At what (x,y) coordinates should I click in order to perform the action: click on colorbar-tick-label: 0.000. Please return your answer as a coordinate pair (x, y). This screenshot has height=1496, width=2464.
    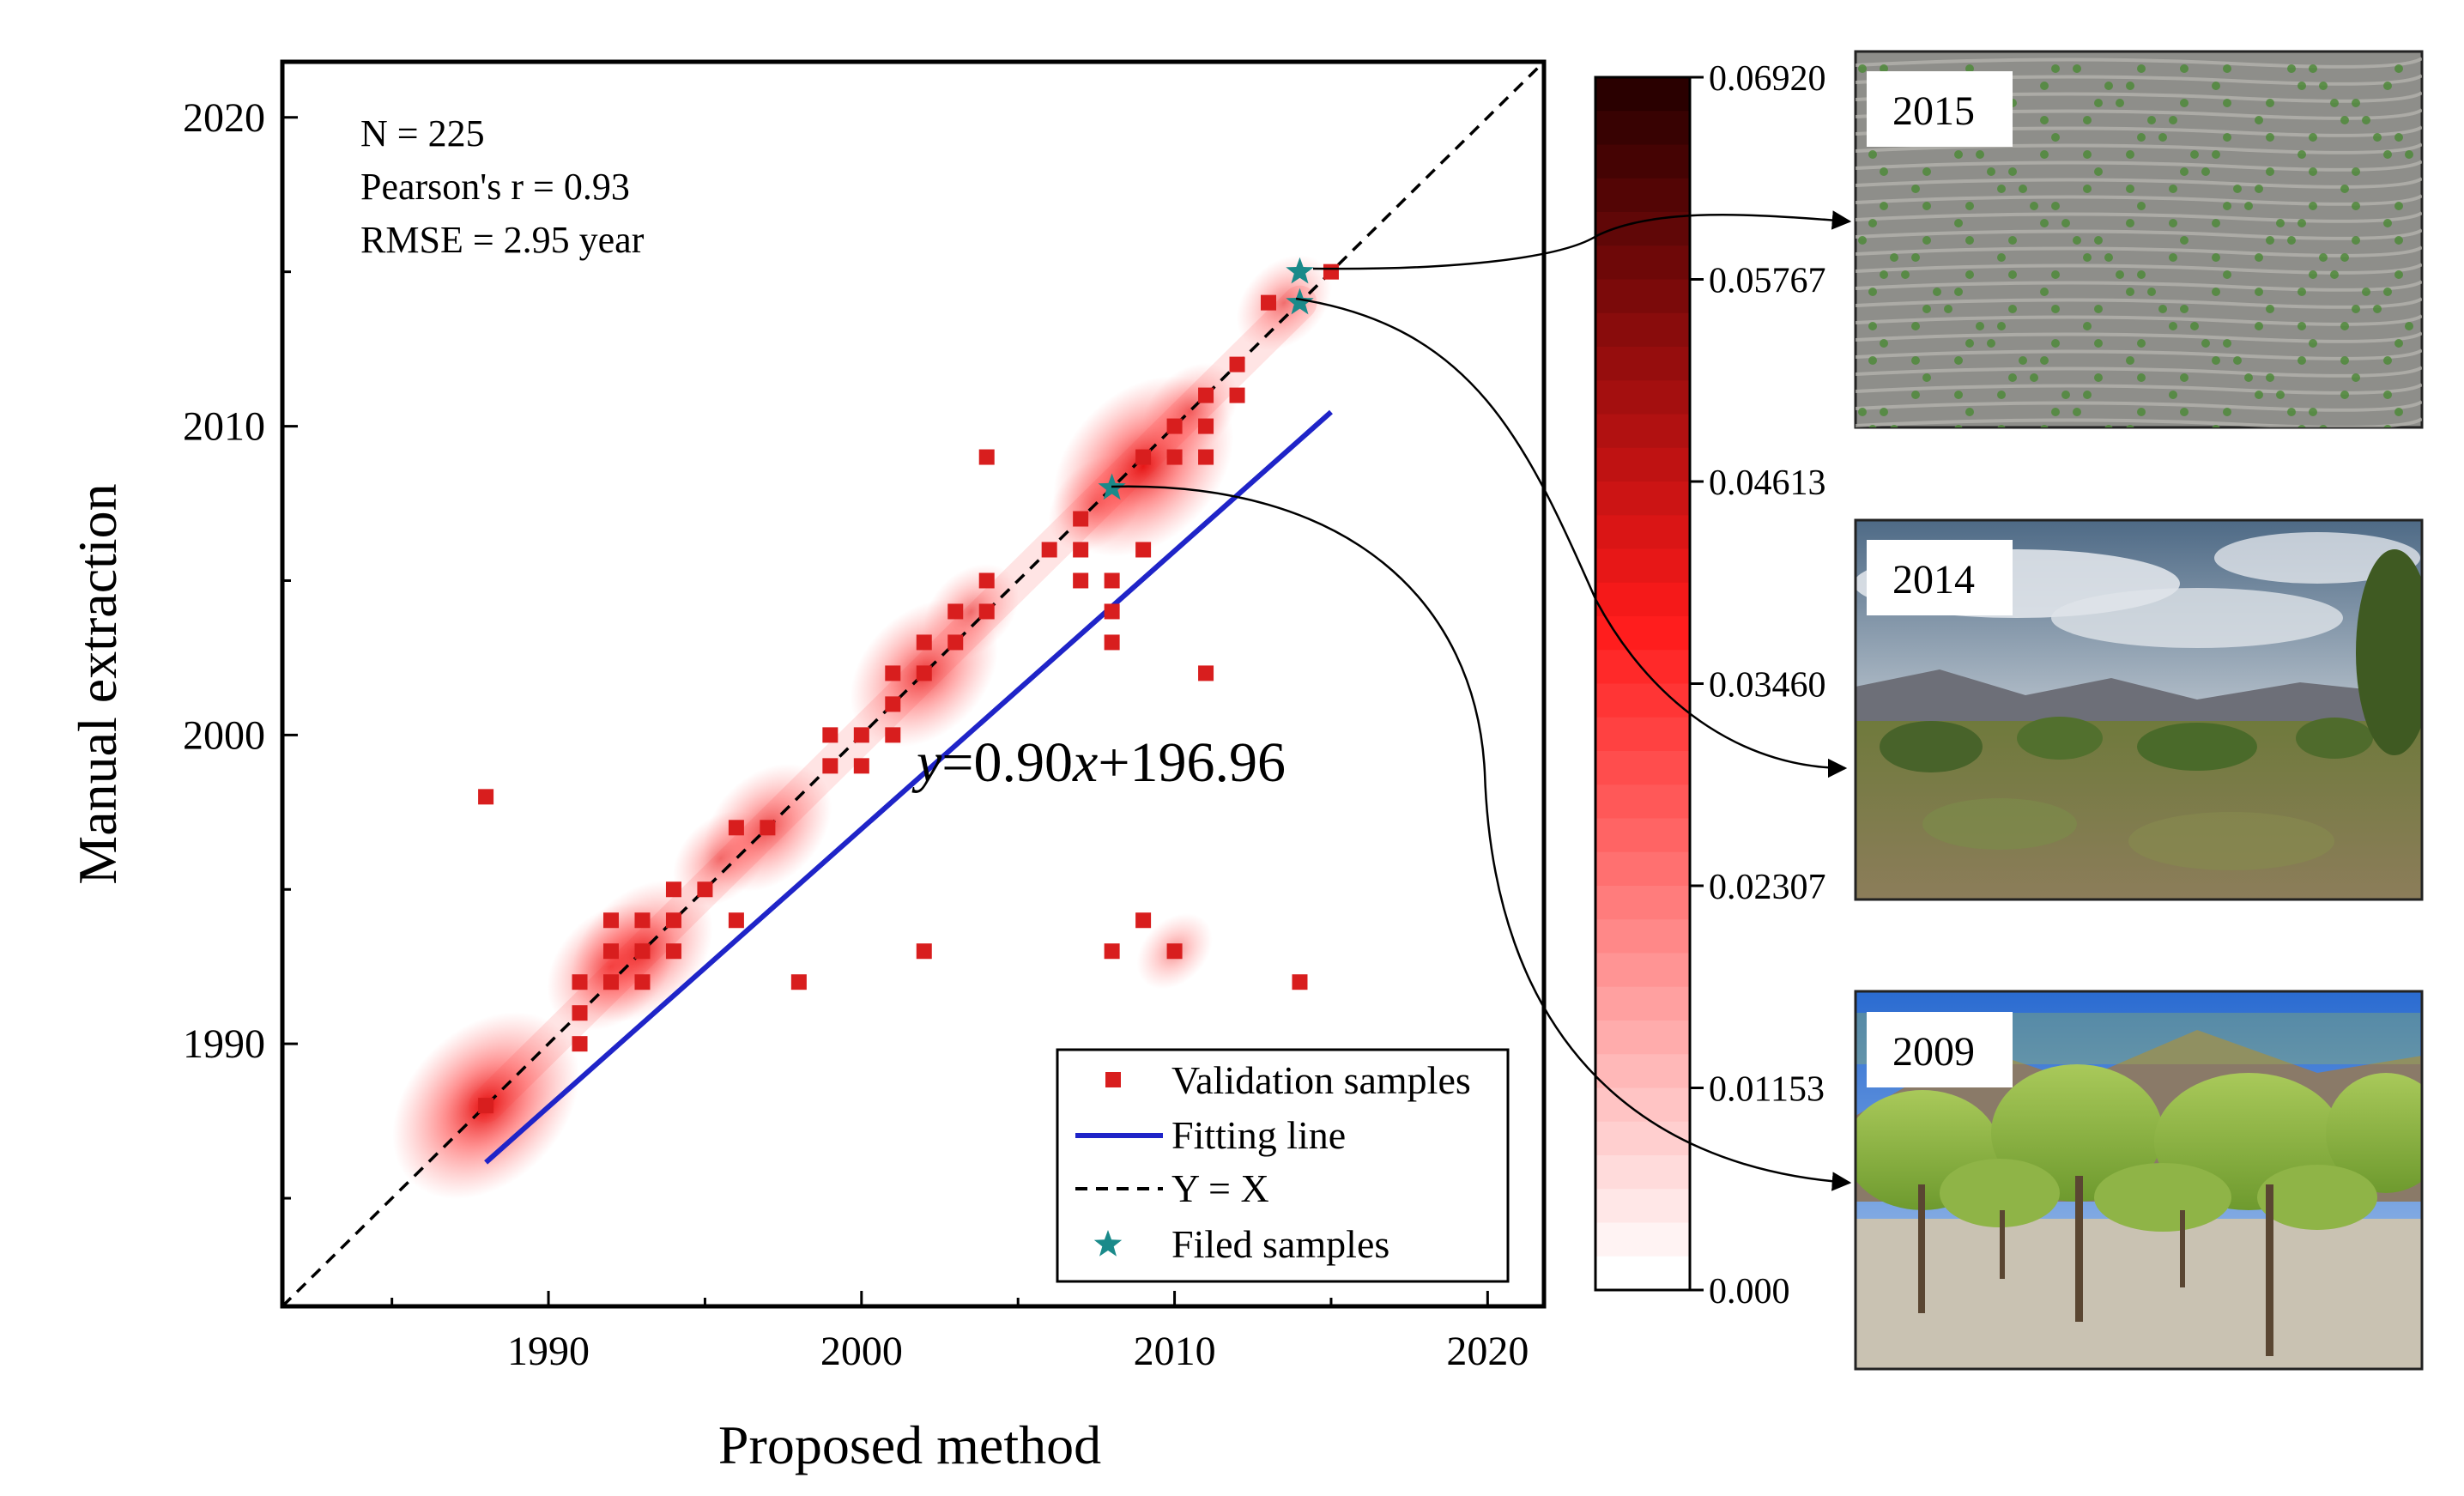
    Looking at the image, I should click on (1749, 1291).